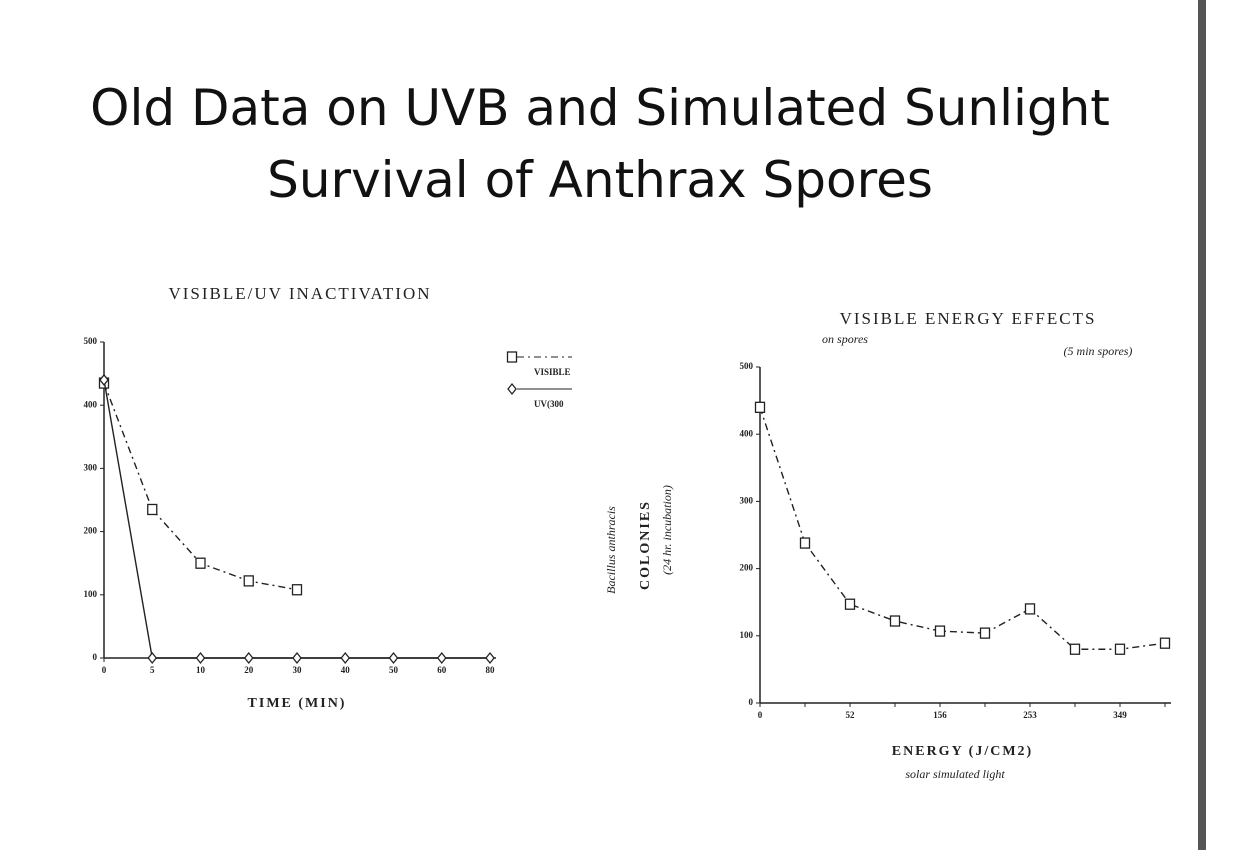  Describe the element at coordinates (299, 293) in the screenshot. I see `chart-title: VISIBLE/UV INACTIVATION` at that location.